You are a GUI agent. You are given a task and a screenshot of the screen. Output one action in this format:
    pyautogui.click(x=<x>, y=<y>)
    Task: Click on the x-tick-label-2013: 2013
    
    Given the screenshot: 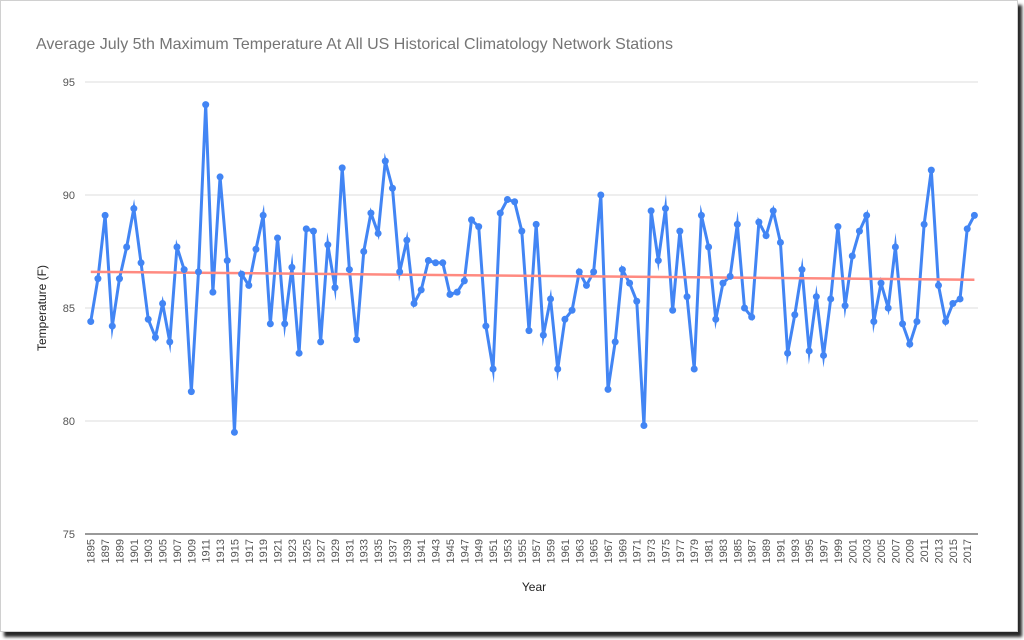 What is the action you would take?
    pyautogui.click(x=939, y=551)
    